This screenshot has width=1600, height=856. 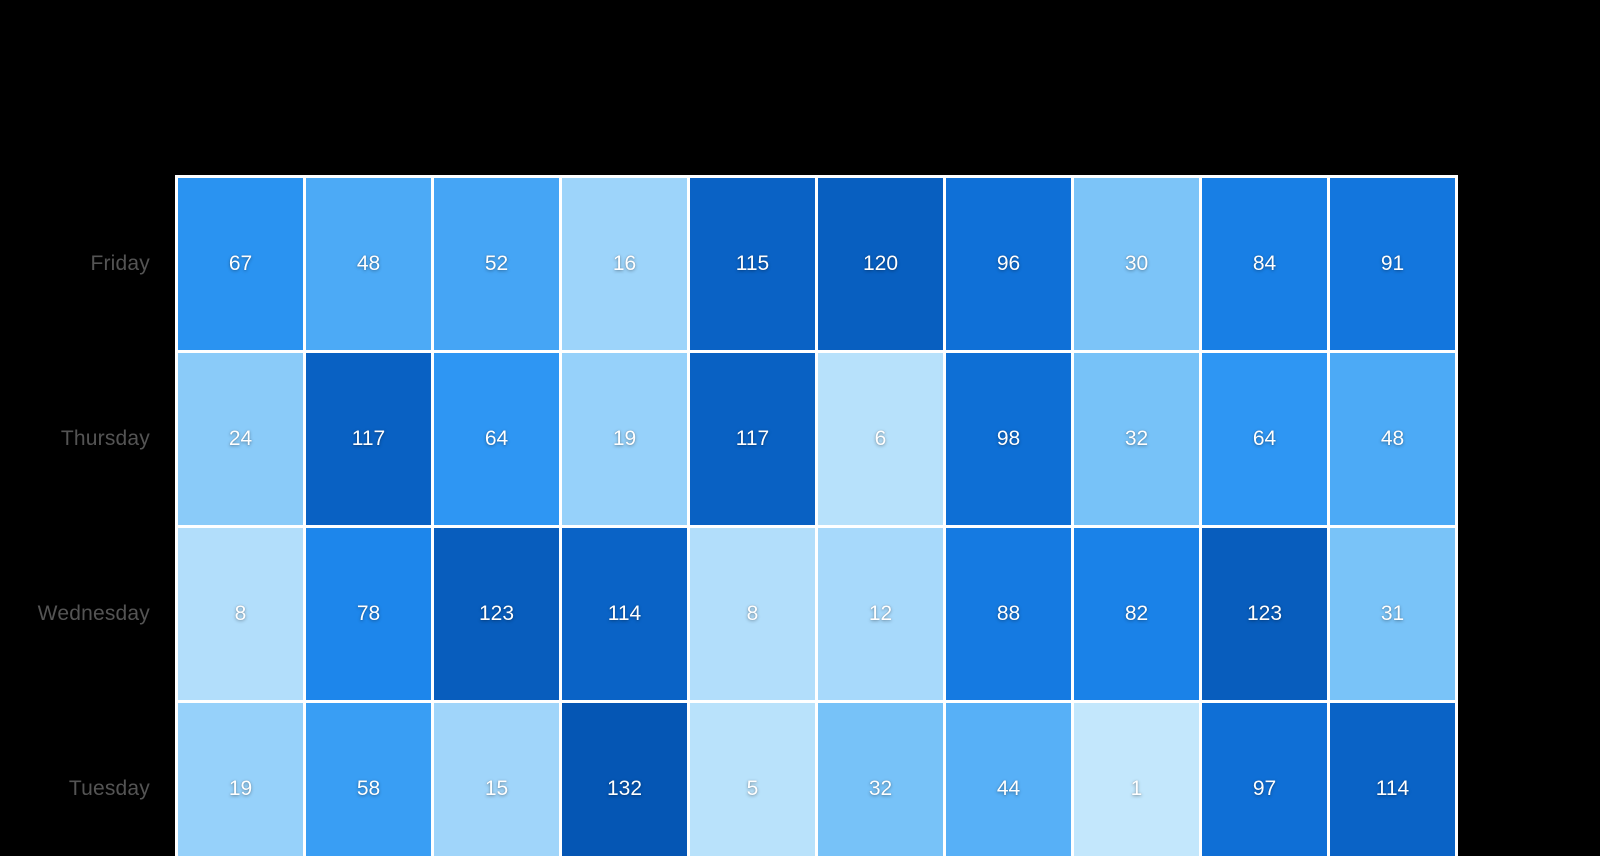 I want to click on heatmap-cell: 5, so click(x=752, y=779).